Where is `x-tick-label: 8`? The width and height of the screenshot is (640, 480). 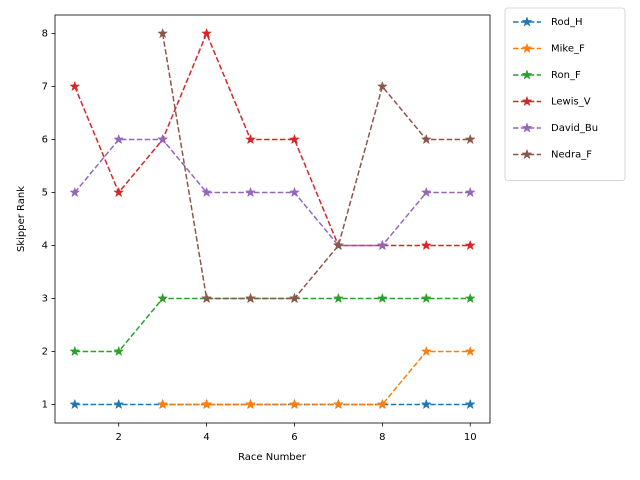
x-tick-label: 8 is located at coordinates (382, 437).